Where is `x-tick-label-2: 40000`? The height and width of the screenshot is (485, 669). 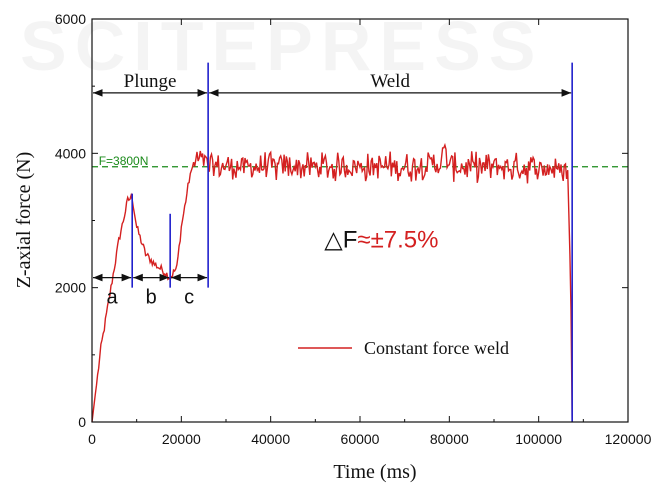
x-tick-label-2: 40000 is located at coordinates (270, 439).